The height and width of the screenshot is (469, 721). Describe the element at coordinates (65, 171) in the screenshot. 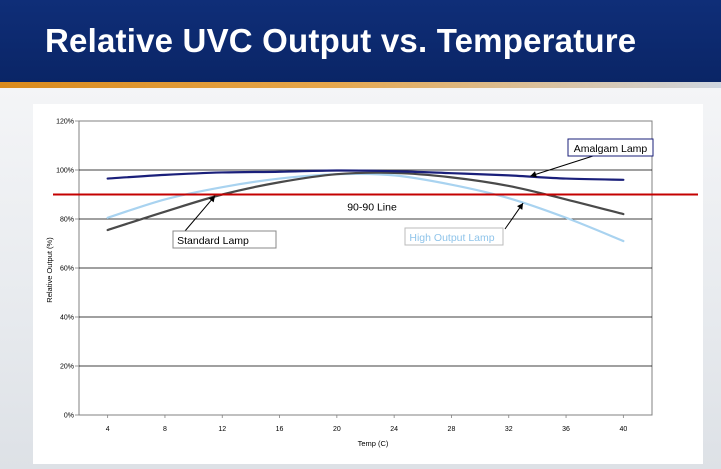

I see `y-tick-label: 100%` at that location.